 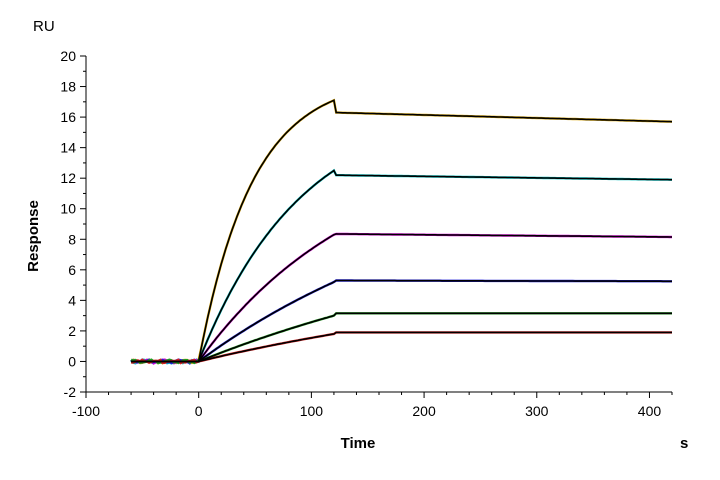 What do you see at coordinates (424, 411) in the screenshot?
I see `x-tick-label: 200` at bounding box center [424, 411].